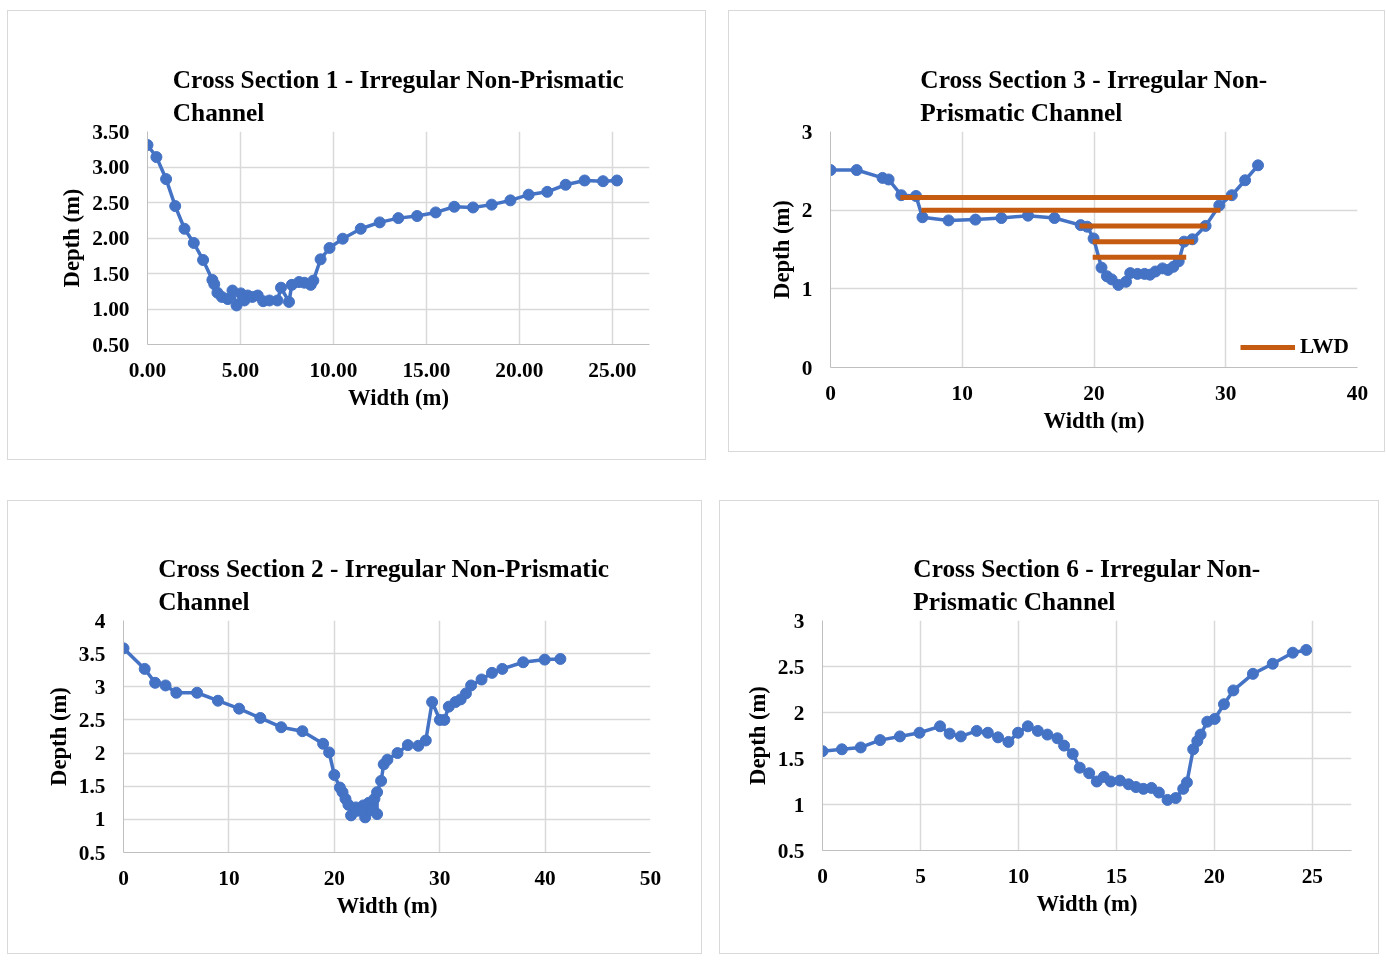 The height and width of the screenshot is (974, 1386). I want to click on x-tick-label: 0, so click(830, 392).